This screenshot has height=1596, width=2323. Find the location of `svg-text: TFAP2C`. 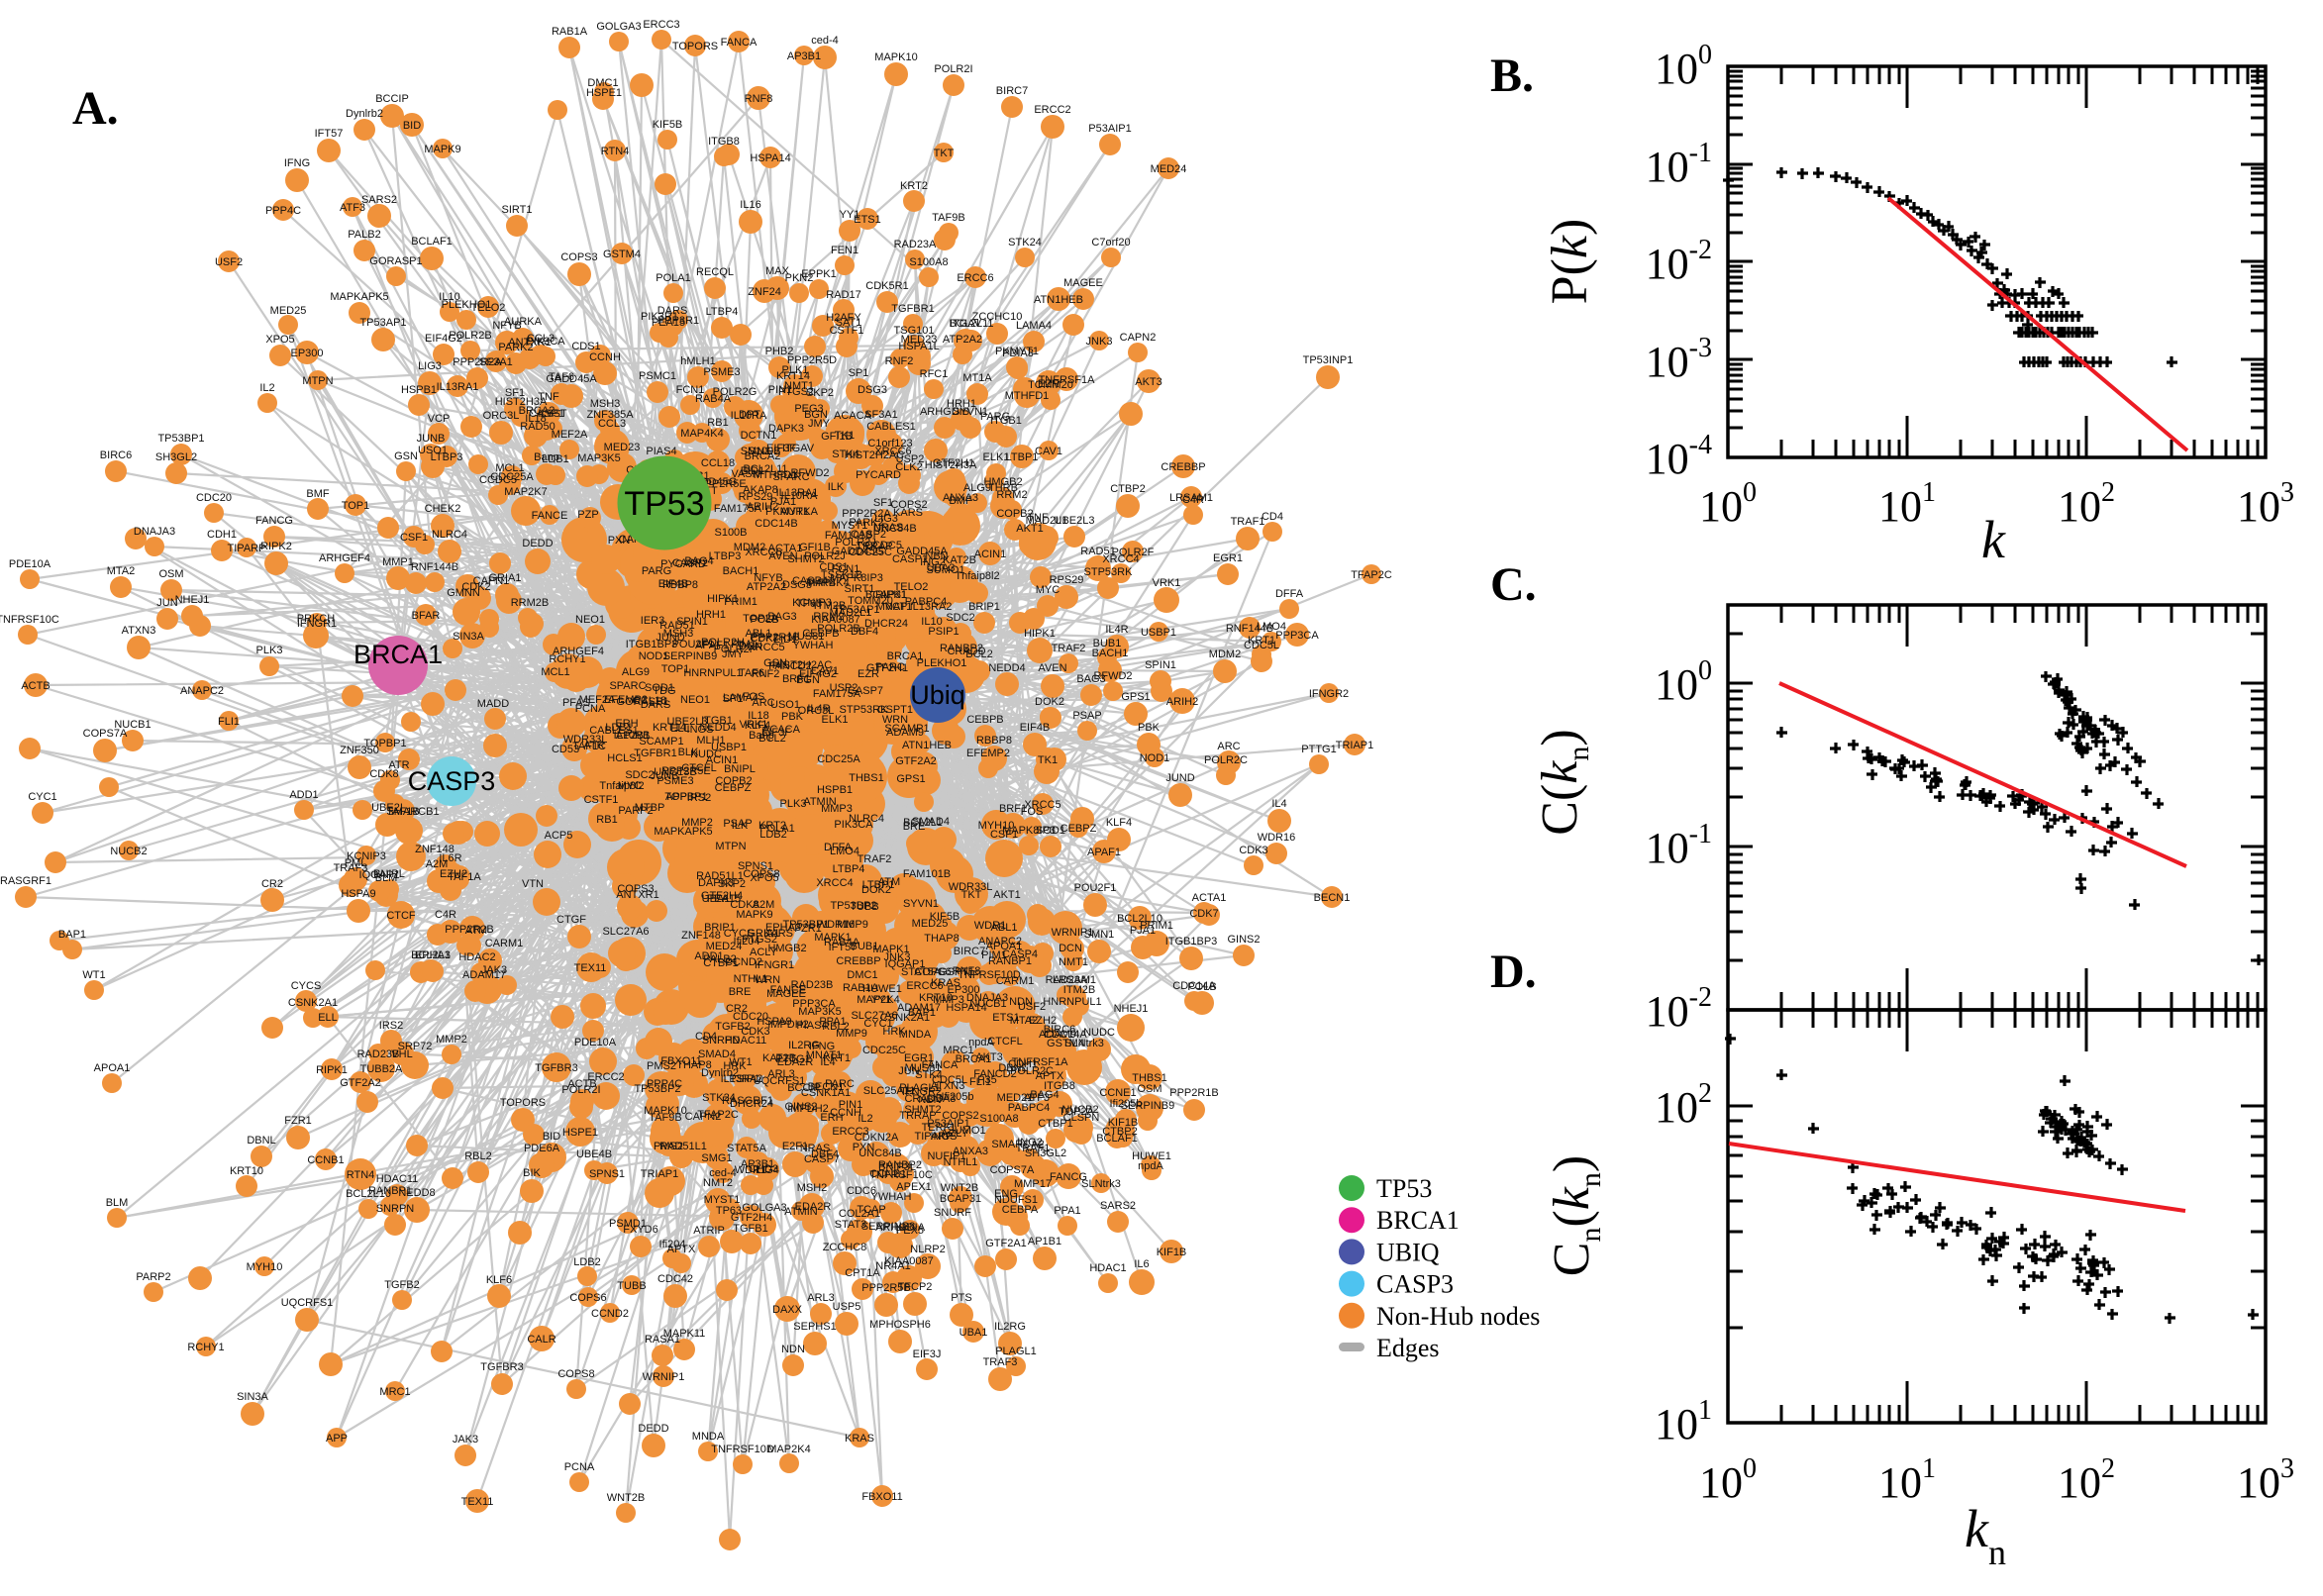

svg-text: TFAP2C is located at coordinates (718, 1115).